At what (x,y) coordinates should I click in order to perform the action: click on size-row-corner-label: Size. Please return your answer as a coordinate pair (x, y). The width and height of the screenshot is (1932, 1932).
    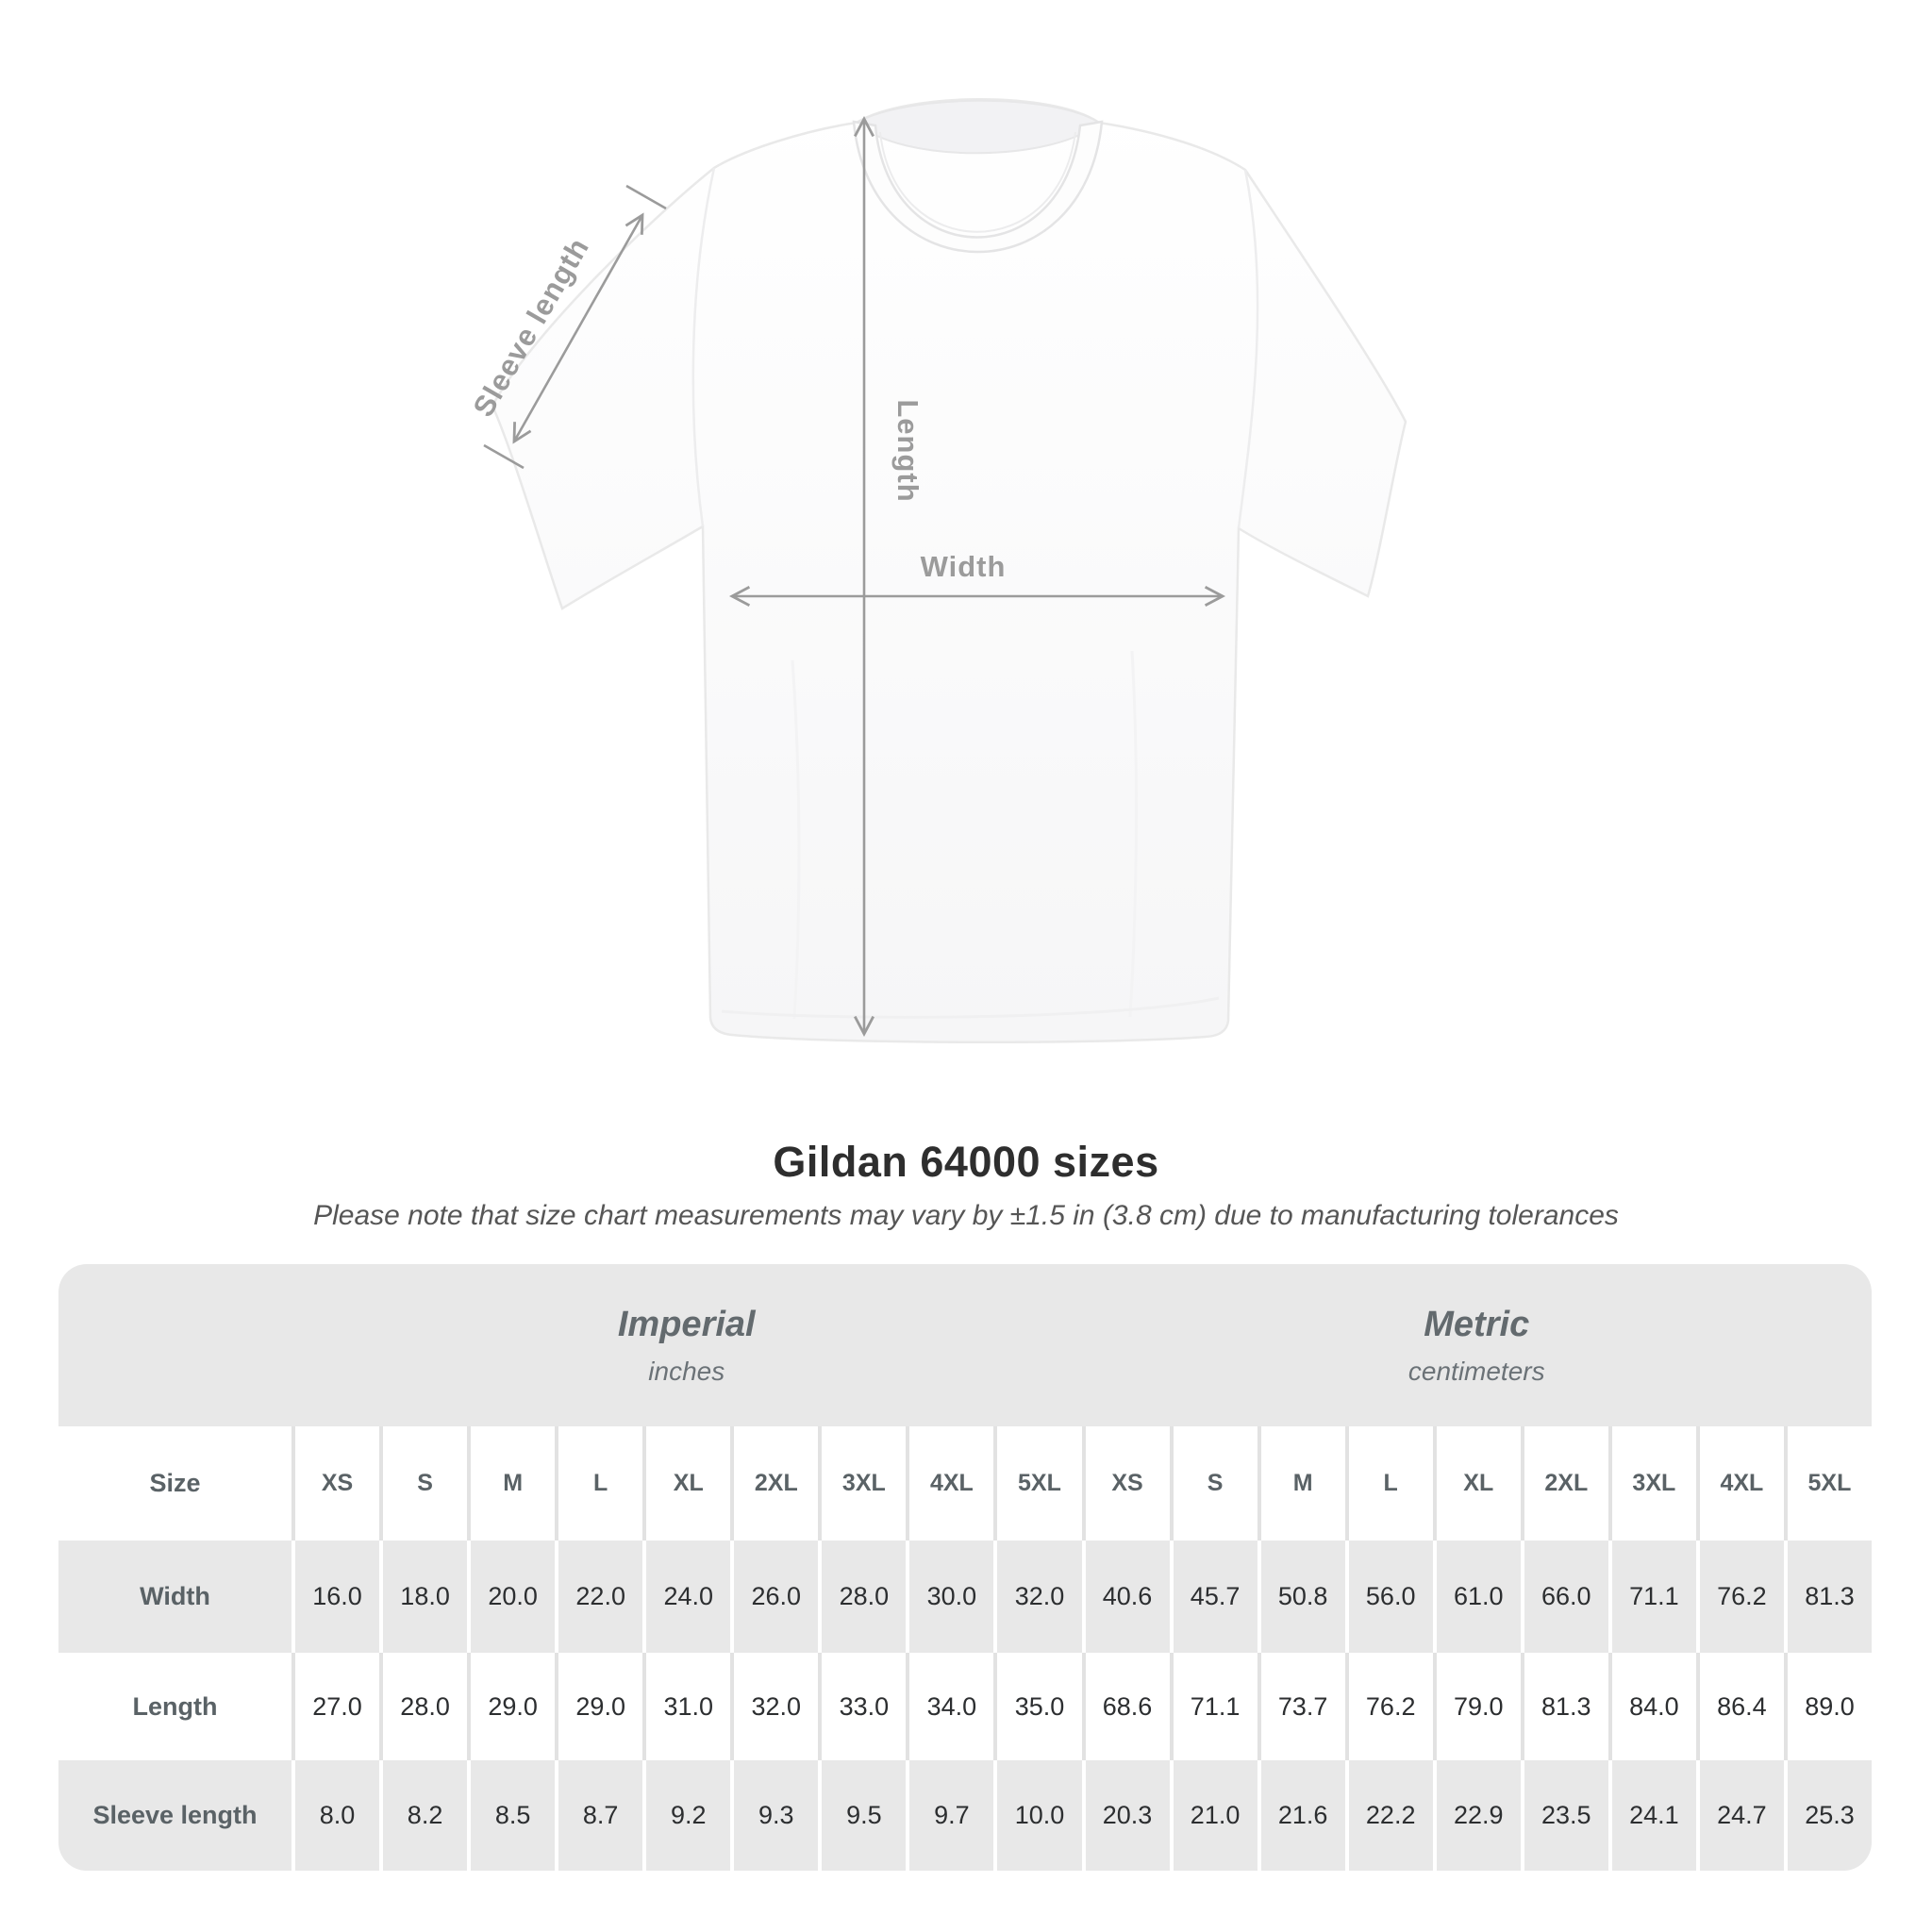
    Looking at the image, I should click on (175, 1483).